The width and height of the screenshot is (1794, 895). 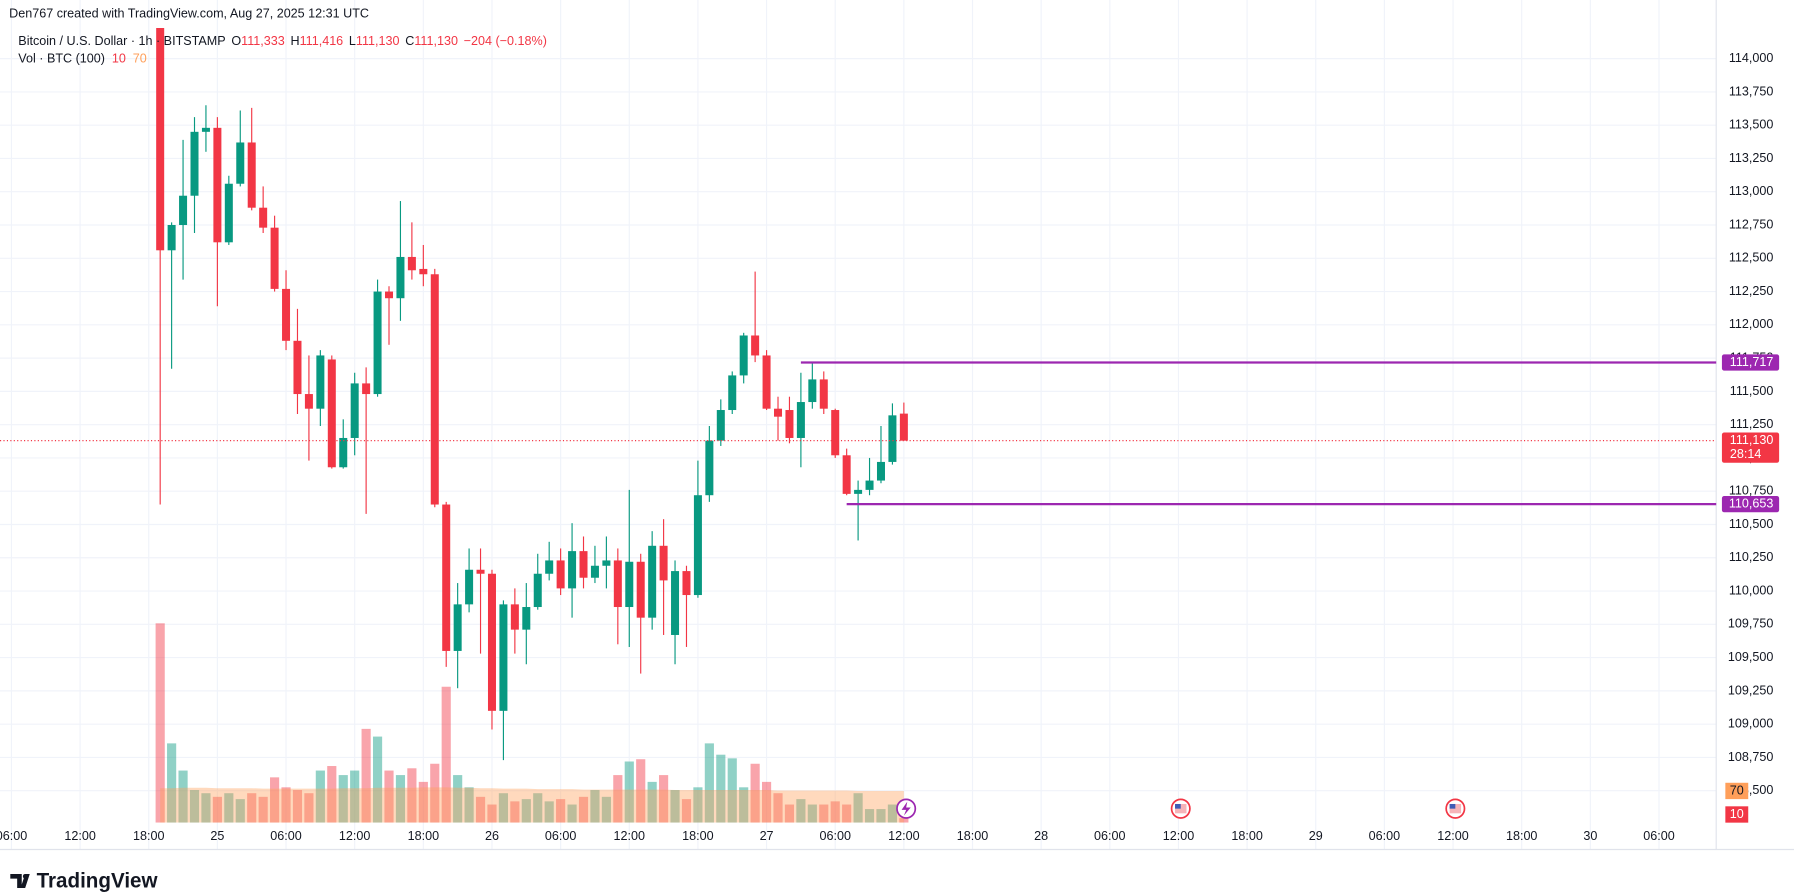 What do you see at coordinates (1752, 439) in the screenshot?
I see `last-price-label: 111,130` at bounding box center [1752, 439].